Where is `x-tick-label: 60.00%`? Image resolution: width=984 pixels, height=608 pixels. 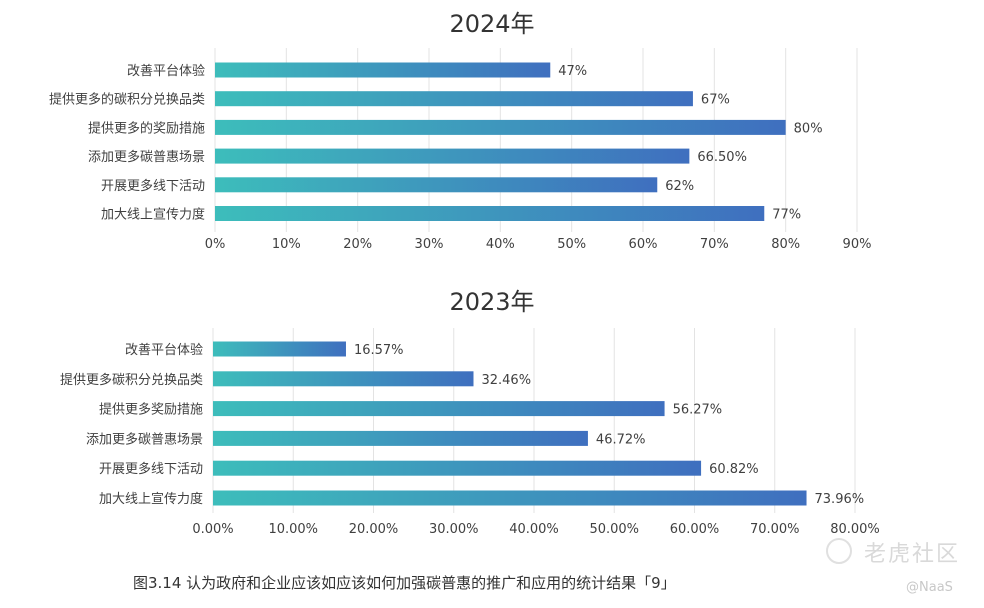
x-tick-label: 60.00% is located at coordinates (695, 529).